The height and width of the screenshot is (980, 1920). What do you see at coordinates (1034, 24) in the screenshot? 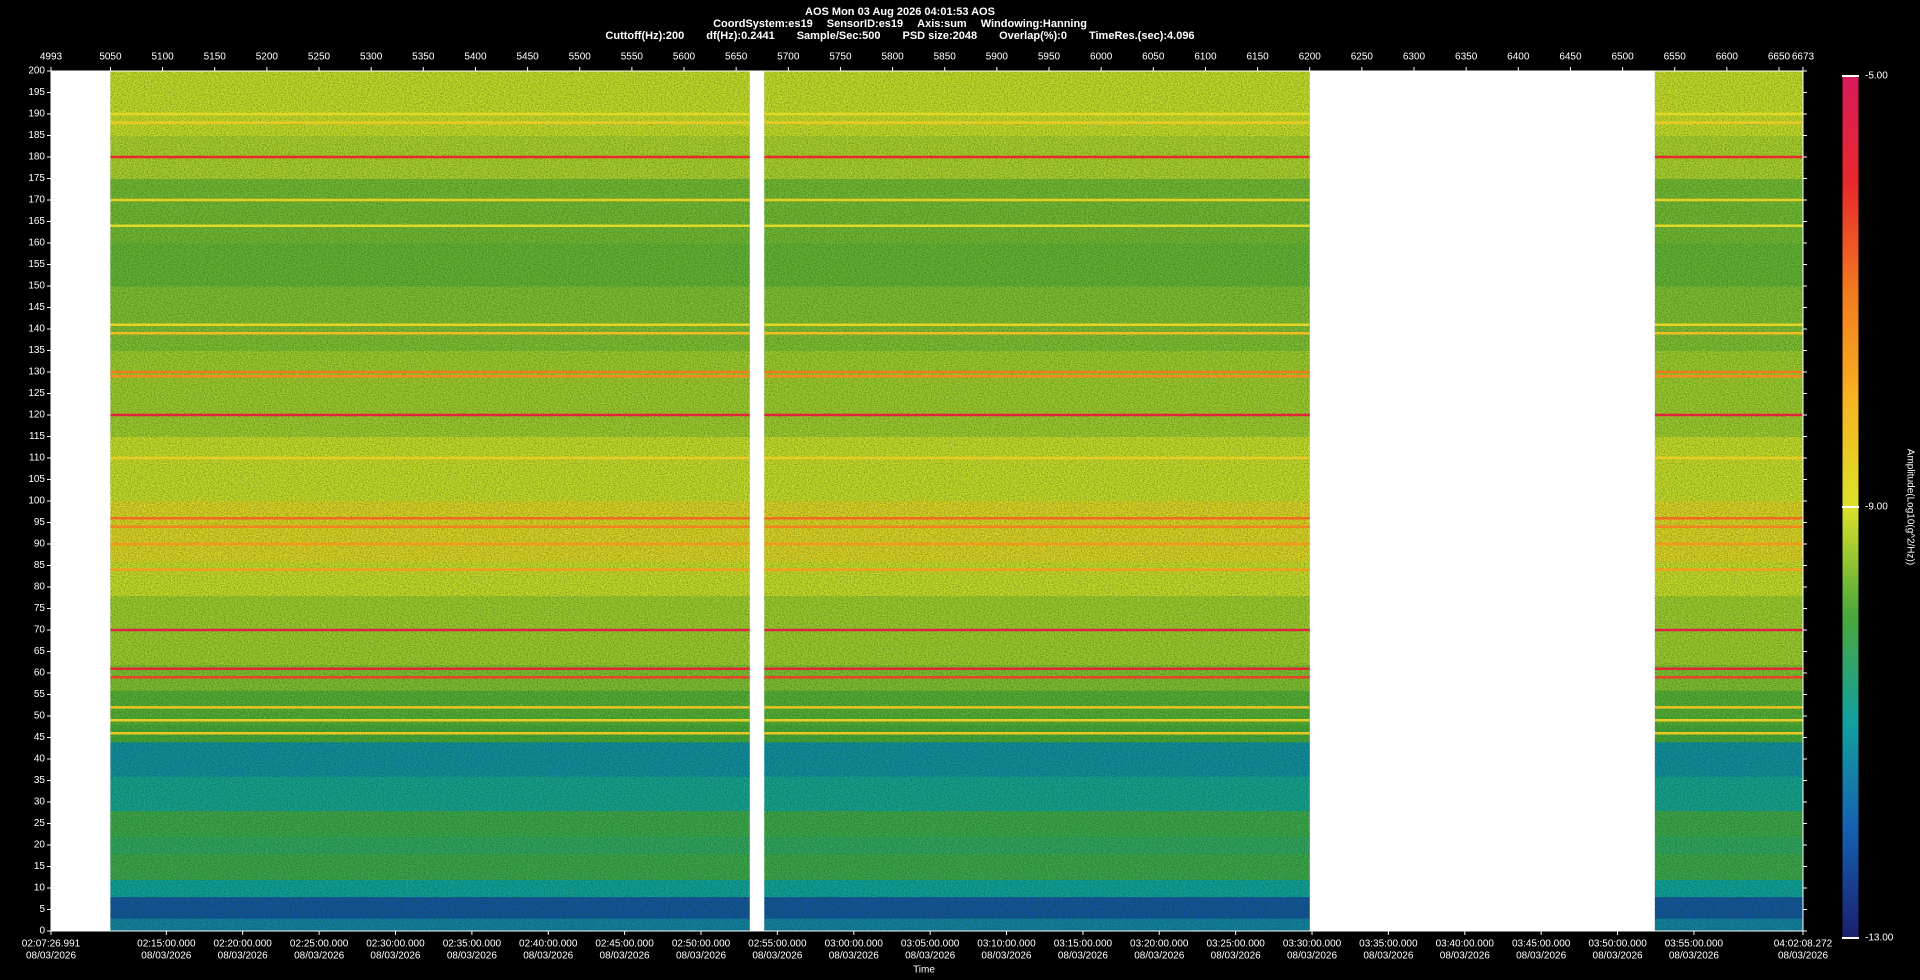
I see `header-item: Windowing:Hanning` at bounding box center [1034, 24].